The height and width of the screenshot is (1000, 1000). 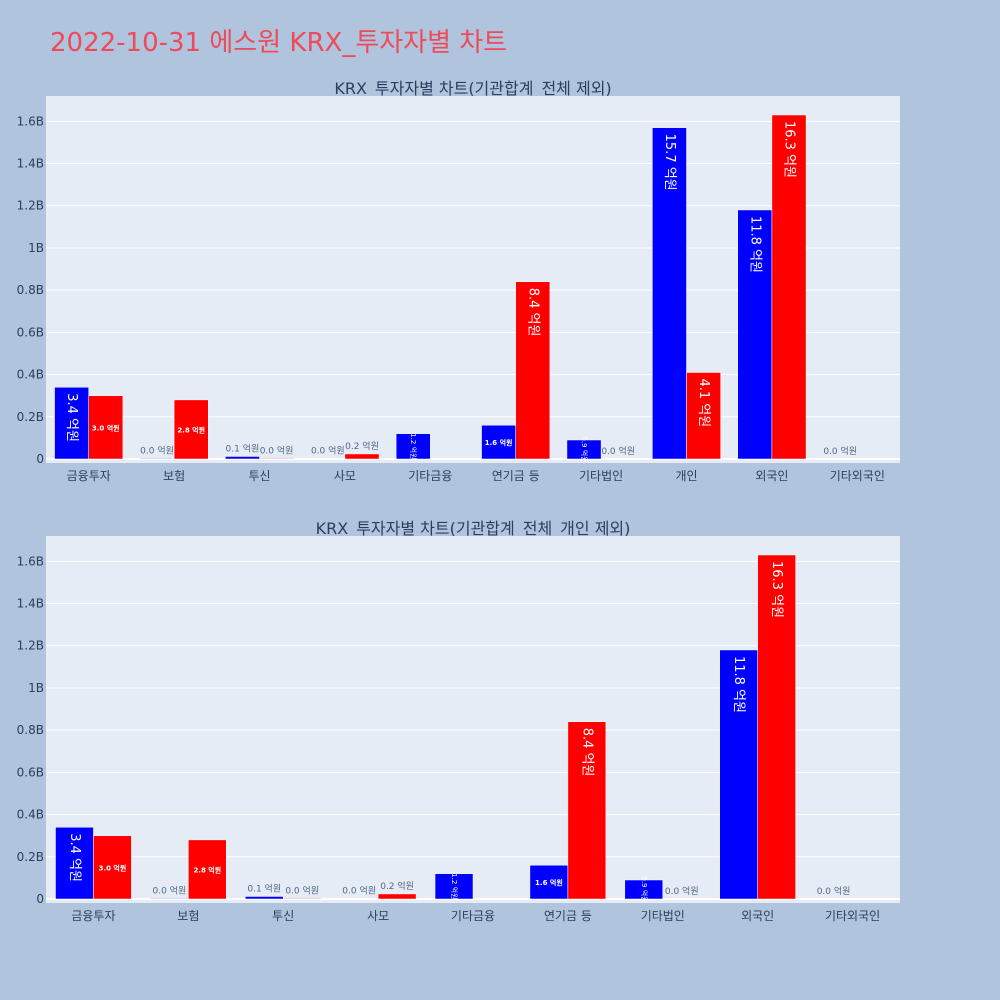 What do you see at coordinates (279, 43) in the screenshot?
I see `page-title: 2022-10-31 에스원 KRX_투자자별 차트` at bounding box center [279, 43].